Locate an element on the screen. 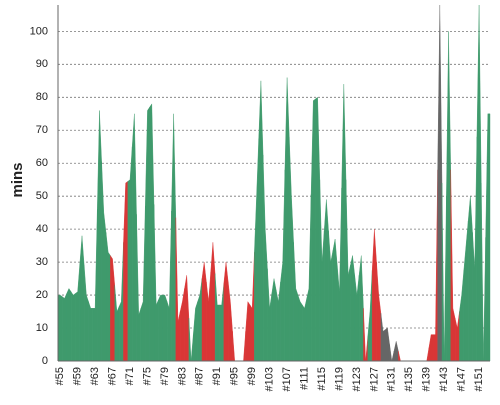 The height and width of the screenshot is (405, 500). x-tick-label: #115 is located at coordinates (322, 379).